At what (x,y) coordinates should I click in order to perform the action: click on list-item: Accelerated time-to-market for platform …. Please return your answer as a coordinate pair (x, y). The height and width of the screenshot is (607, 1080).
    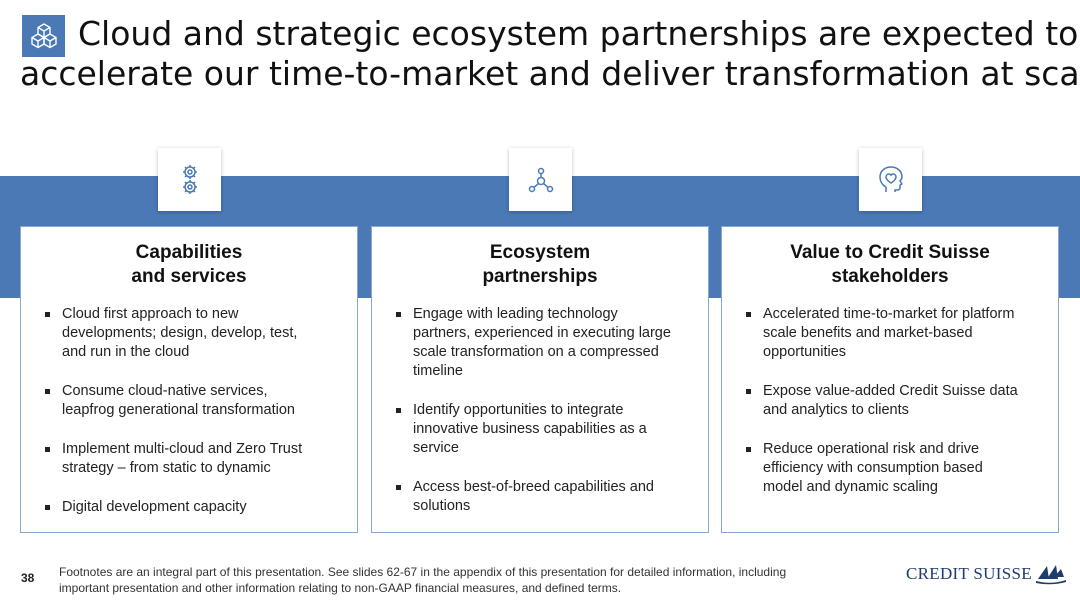
    Looking at the image, I should click on (894, 333).